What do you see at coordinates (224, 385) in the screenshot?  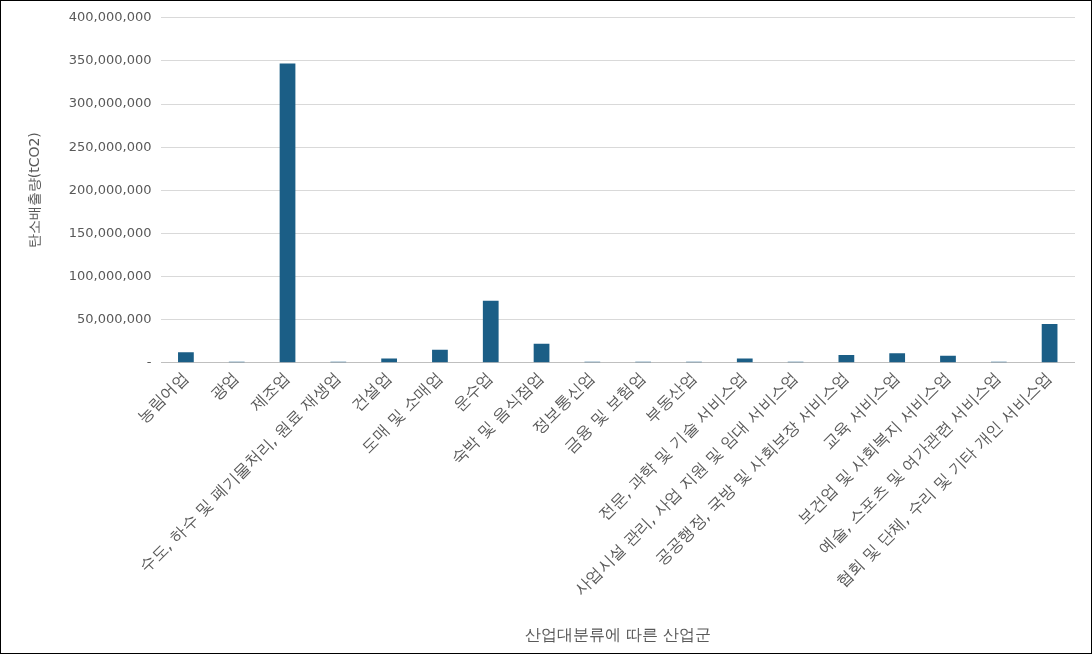 I see `x-tick-label: 광업` at bounding box center [224, 385].